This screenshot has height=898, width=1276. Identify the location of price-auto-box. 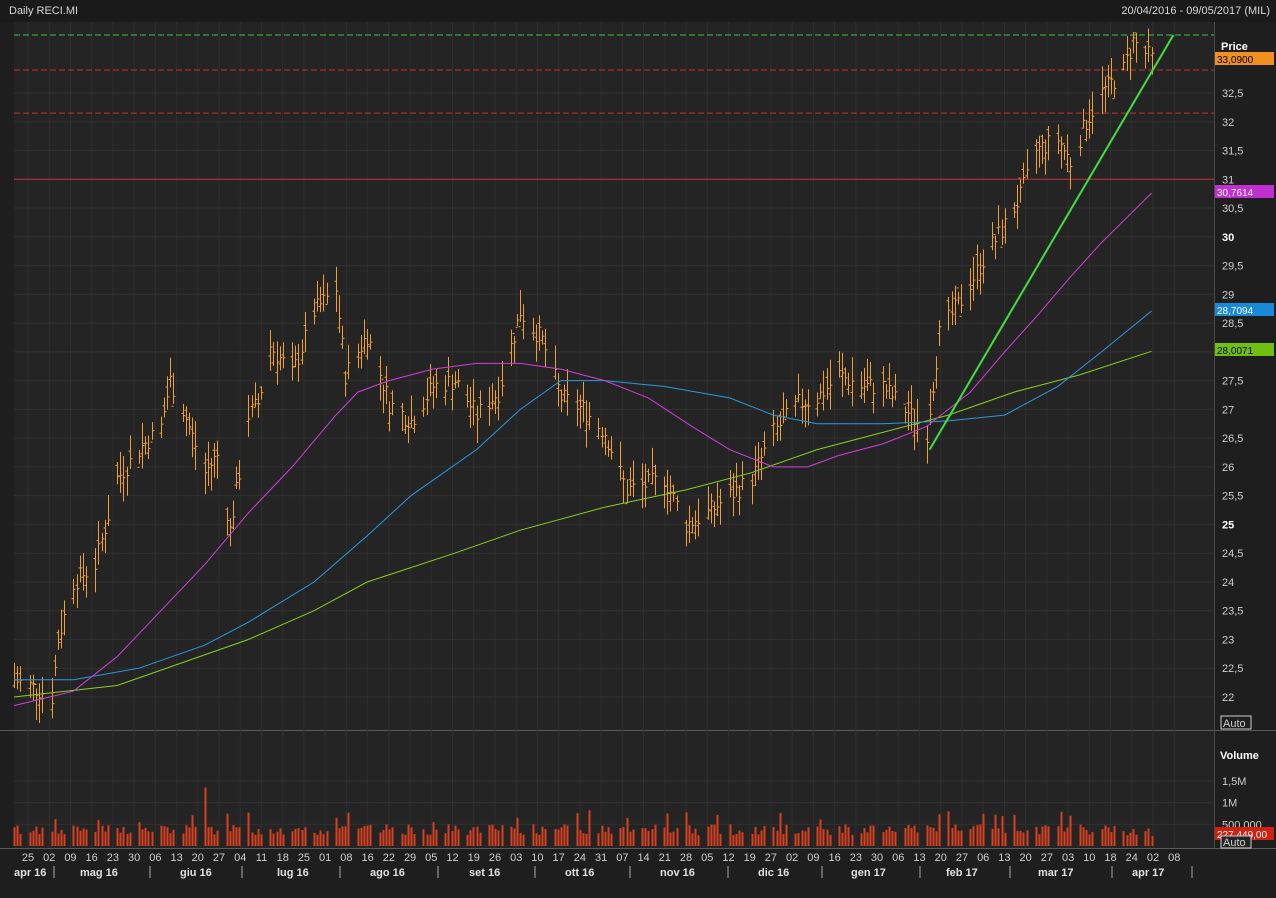
(1236, 722).